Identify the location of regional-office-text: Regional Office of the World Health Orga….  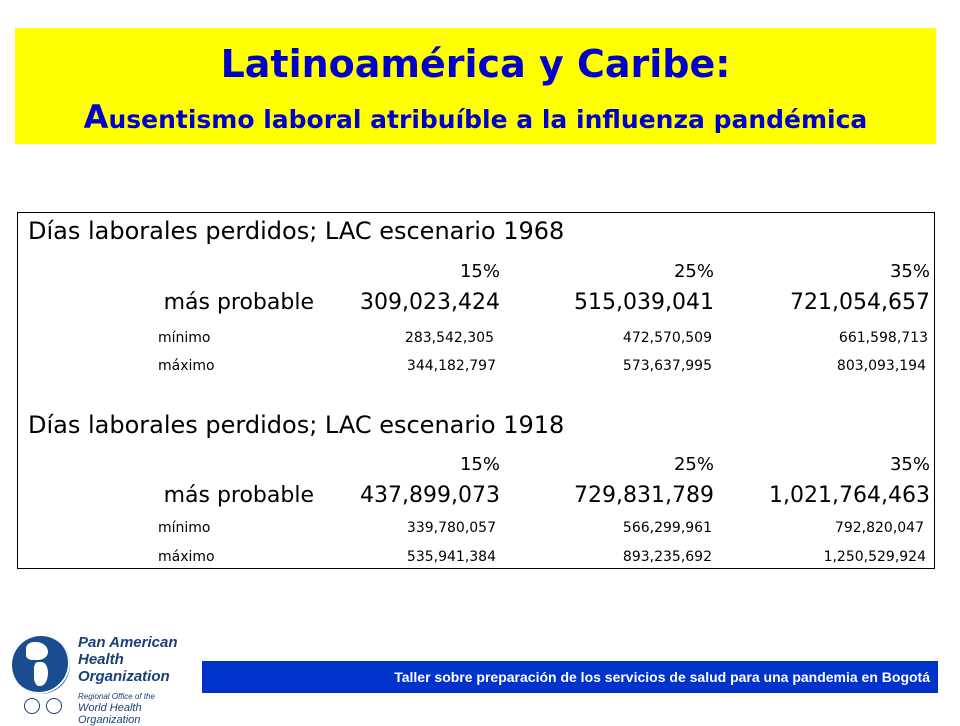
(135, 709).